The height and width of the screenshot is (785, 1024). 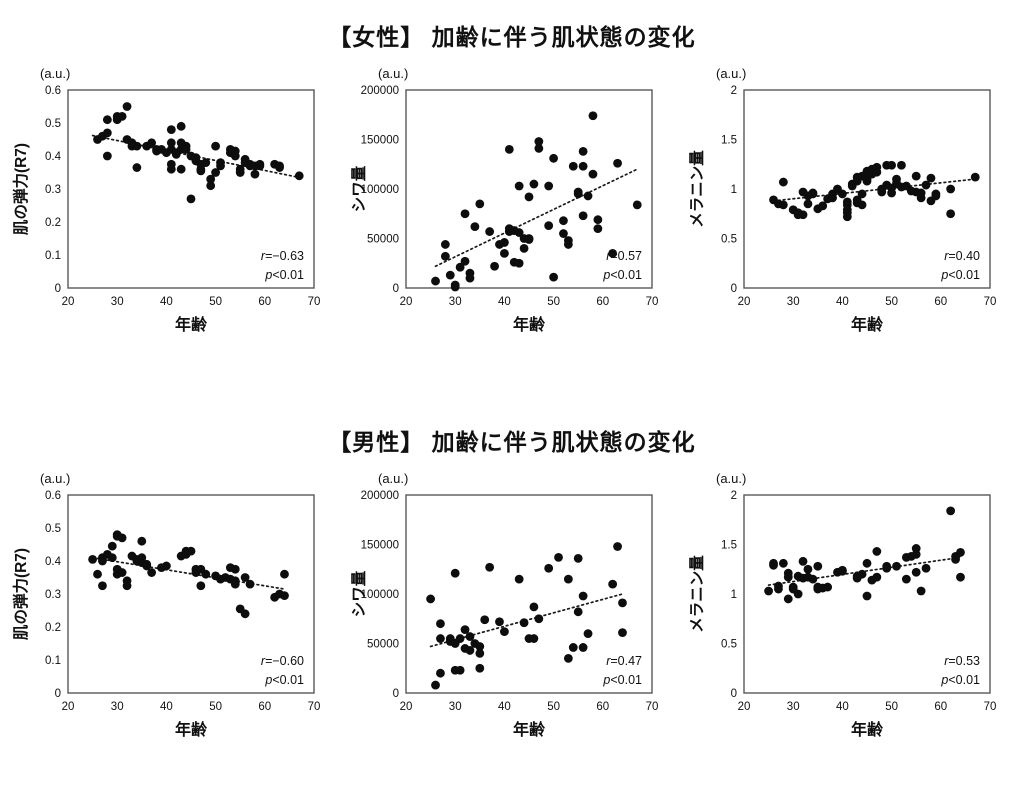 I want to click on data-points, so click(x=526, y=616).